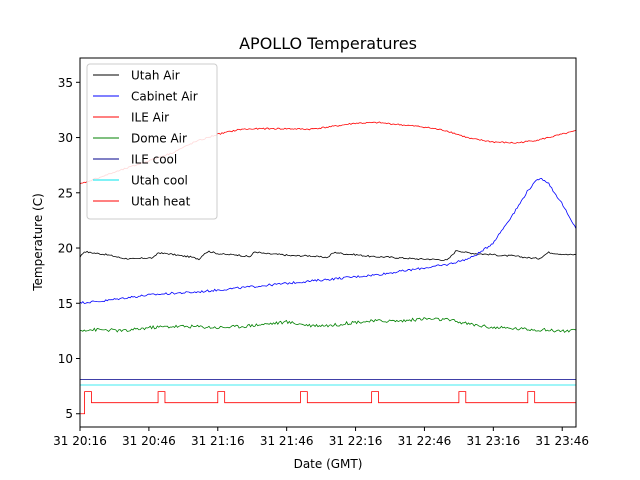 The height and width of the screenshot is (480, 640). What do you see at coordinates (65, 249) in the screenshot?
I see `y-tick-label: 20` at bounding box center [65, 249].